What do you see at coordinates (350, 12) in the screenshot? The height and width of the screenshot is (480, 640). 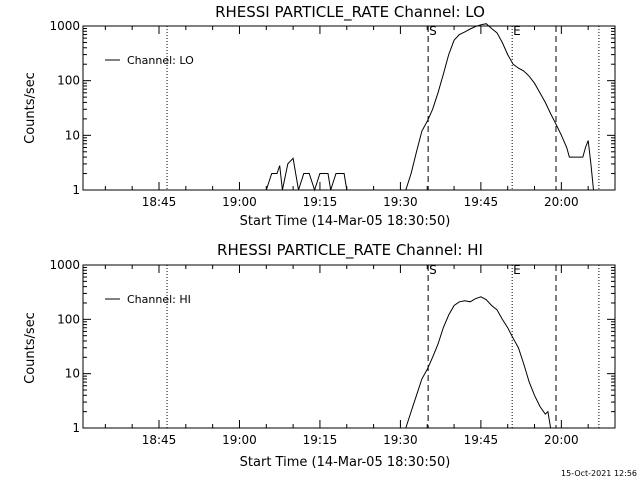 I see `chart-title: RHESSI PARTICLE_RATE Channel: LO` at bounding box center [350, 12].